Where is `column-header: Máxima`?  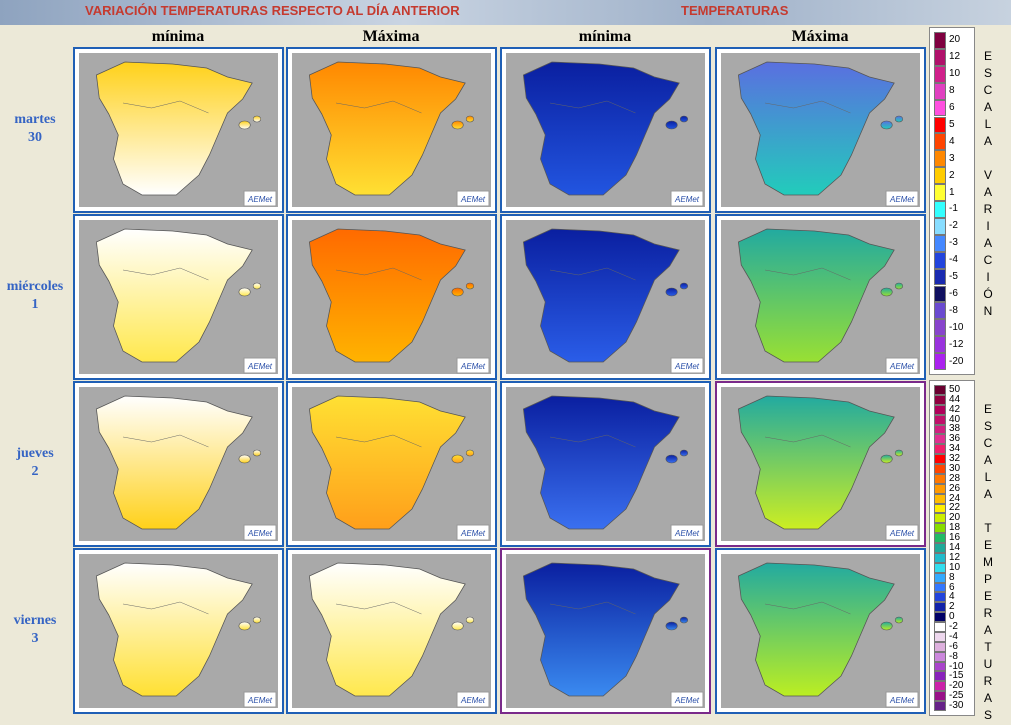
column-header: Máxima is located at coordinates (820, 36).